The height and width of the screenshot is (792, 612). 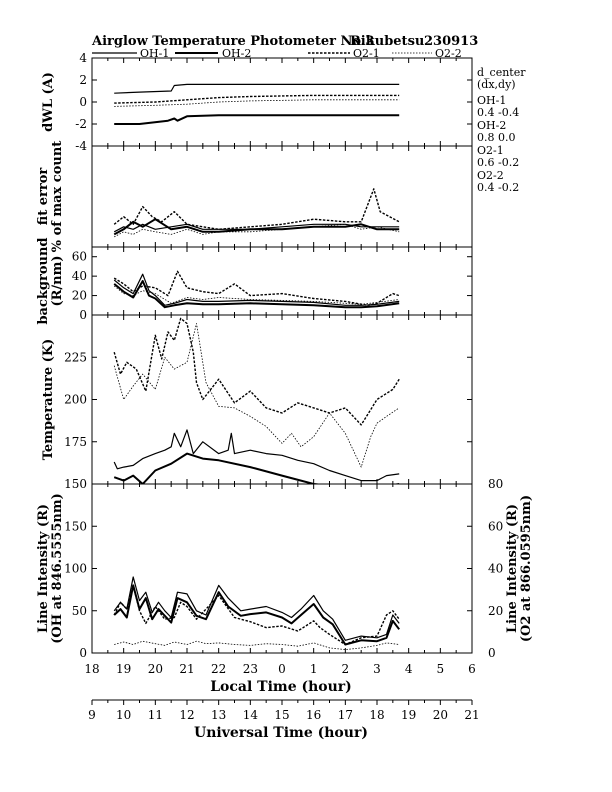 What do you see at coordinates (441, 669) in the screenshot?
I see `x-local-tick-label: 5` at bounding box center [441, 669].